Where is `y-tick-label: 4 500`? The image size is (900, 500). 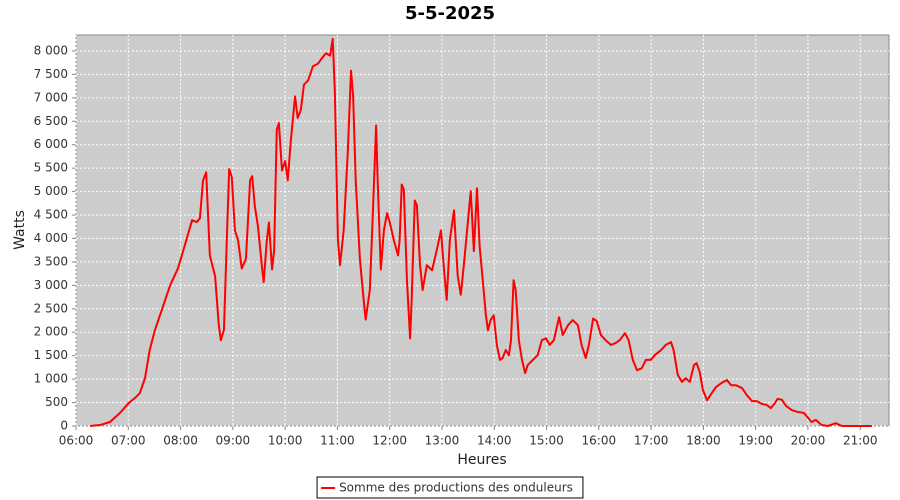 y-tick-label: 4 500 is located at coordinates (51, 215).